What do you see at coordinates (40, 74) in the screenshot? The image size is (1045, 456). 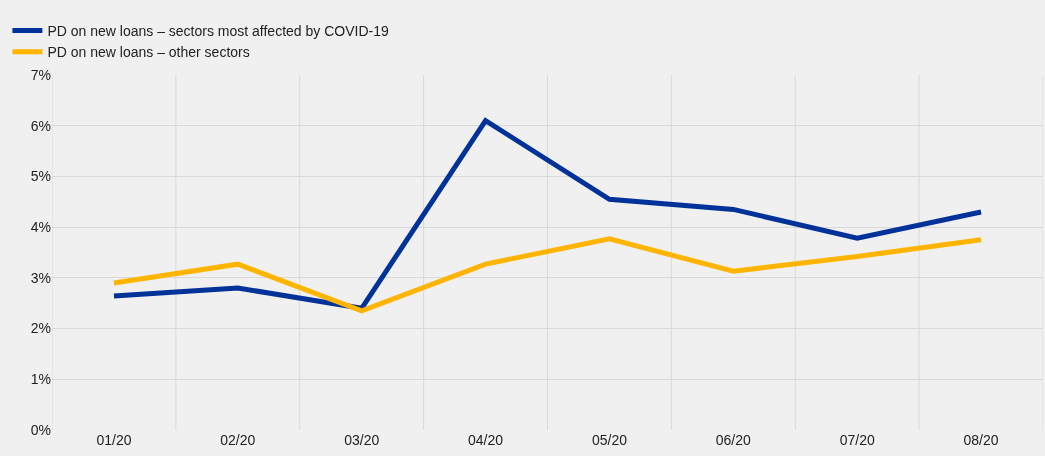 I see `y-tick-label: 7%` at bounding box center [40, 74].